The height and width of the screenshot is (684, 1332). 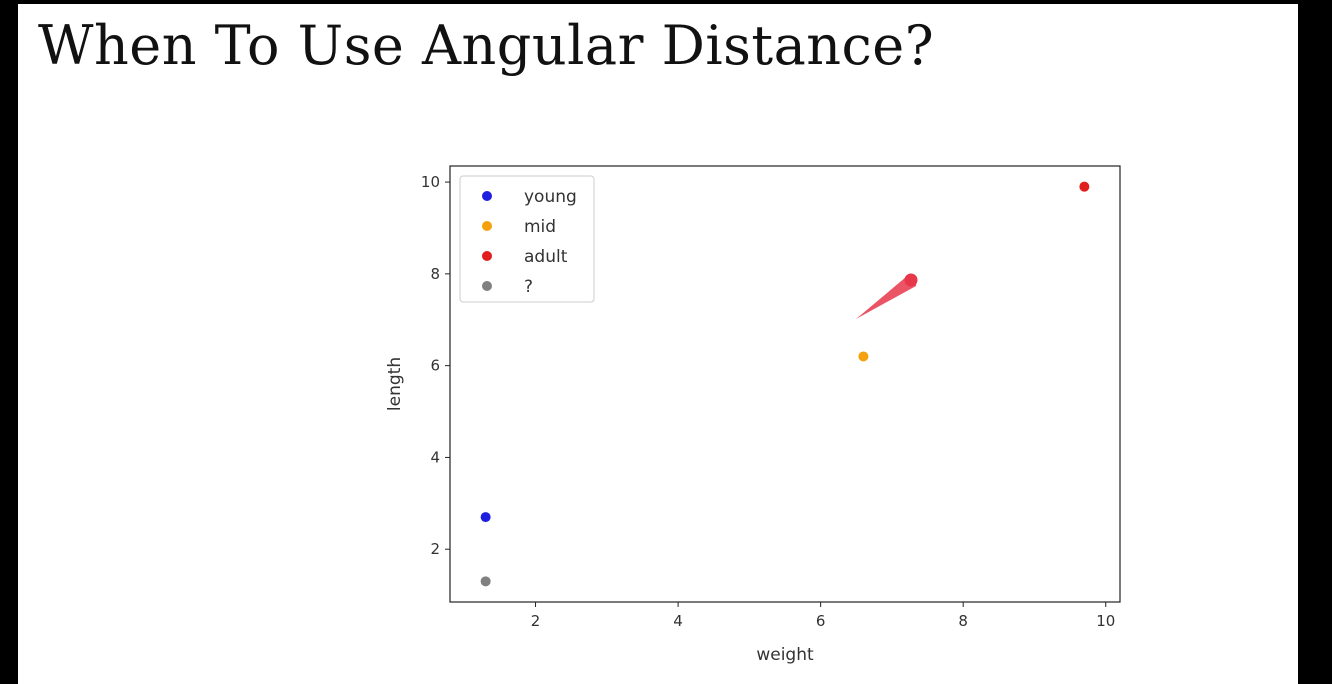 I want to click on legend-entry-label: ?, so click(x=528, y=287).